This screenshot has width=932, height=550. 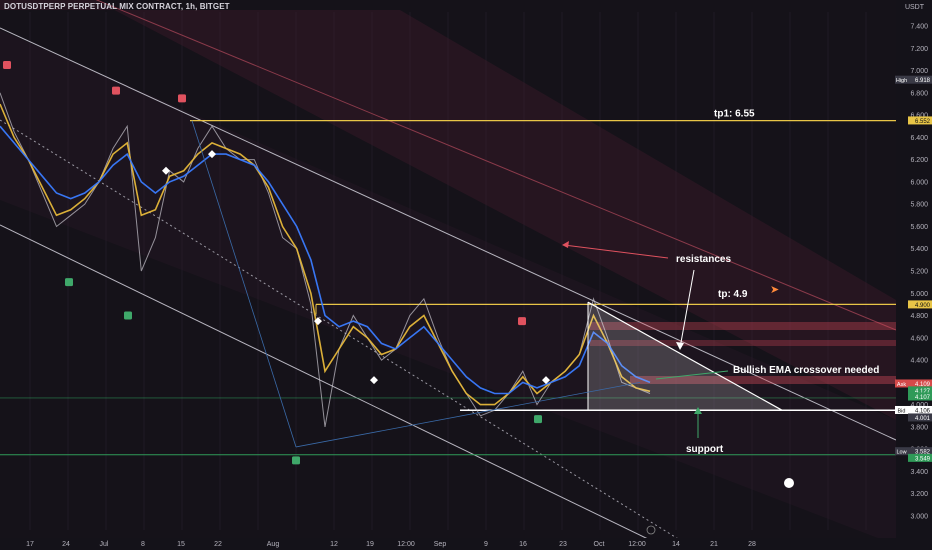 What do you see at coordinates (919, 71) in the screenshot?
I see `y-tick-label: 7.000` at bounding box center [919, 71].